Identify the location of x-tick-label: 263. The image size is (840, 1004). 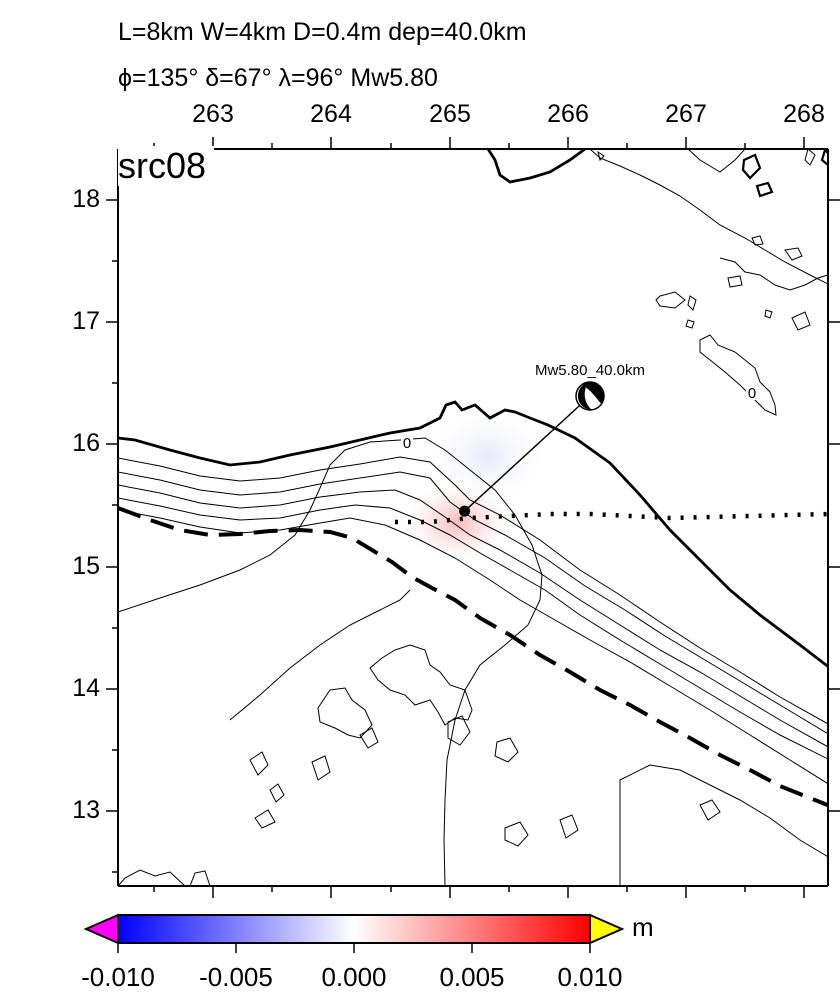
(213, 114).